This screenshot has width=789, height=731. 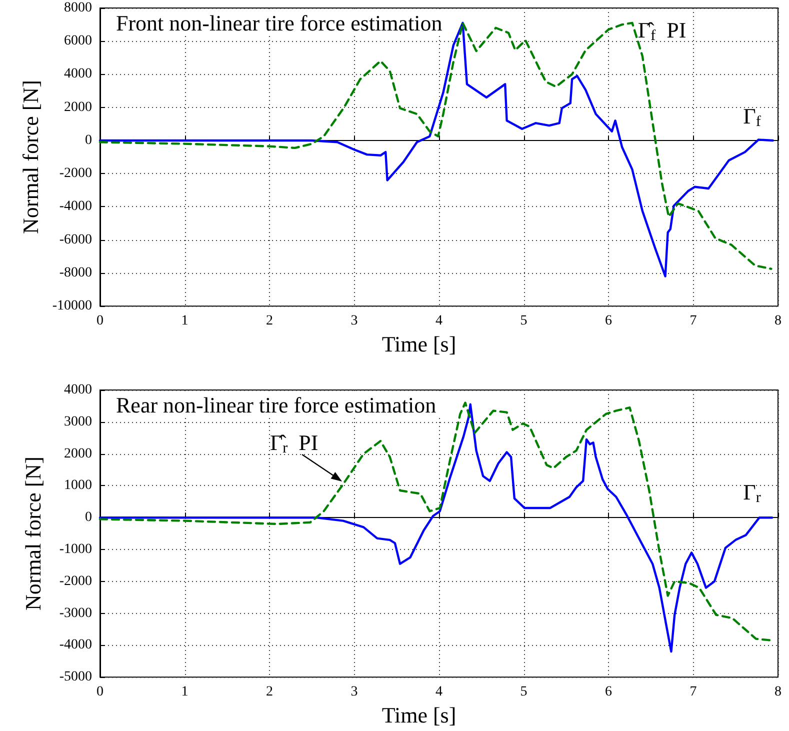 I want to click on y-tick-label: -8000, so click(x=75, y=272).